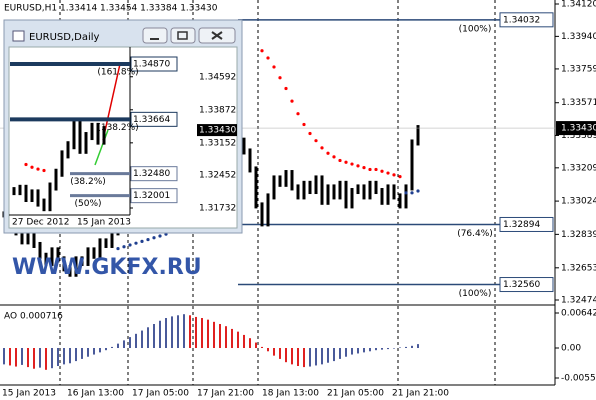 The image size is (596, 400). I want to click on y-tick-label: 1.34120, so click(578, 5).